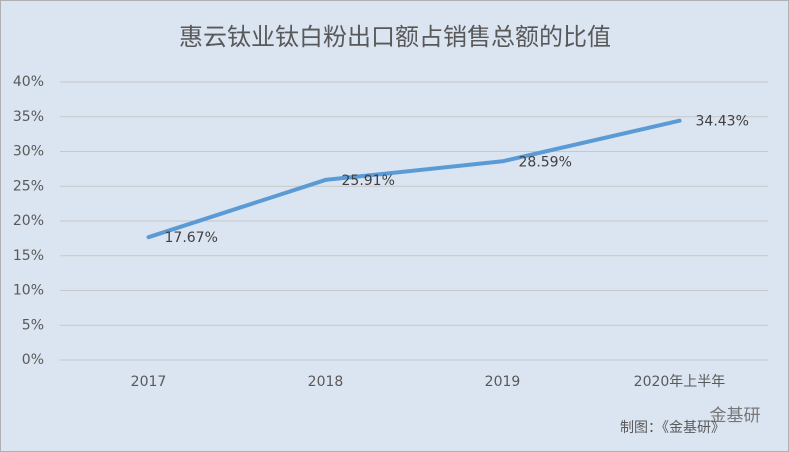 The width and height of the screenshot is (789, 452). What do you see at coordinates (149, 382) in the screenshot?
I see `x-tick-label: 2017` at bounding box center [149, 382].